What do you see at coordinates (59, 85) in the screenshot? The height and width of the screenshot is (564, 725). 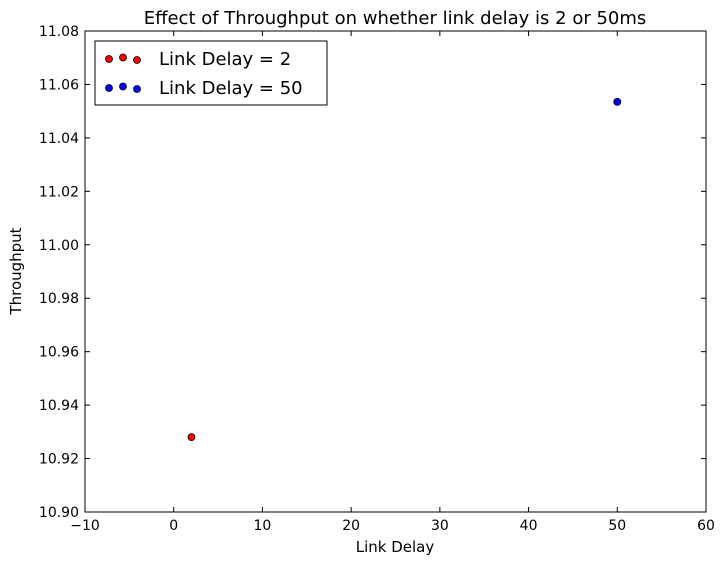 I see `y-tick-label: 11.06` at bounding box center [59, 85].